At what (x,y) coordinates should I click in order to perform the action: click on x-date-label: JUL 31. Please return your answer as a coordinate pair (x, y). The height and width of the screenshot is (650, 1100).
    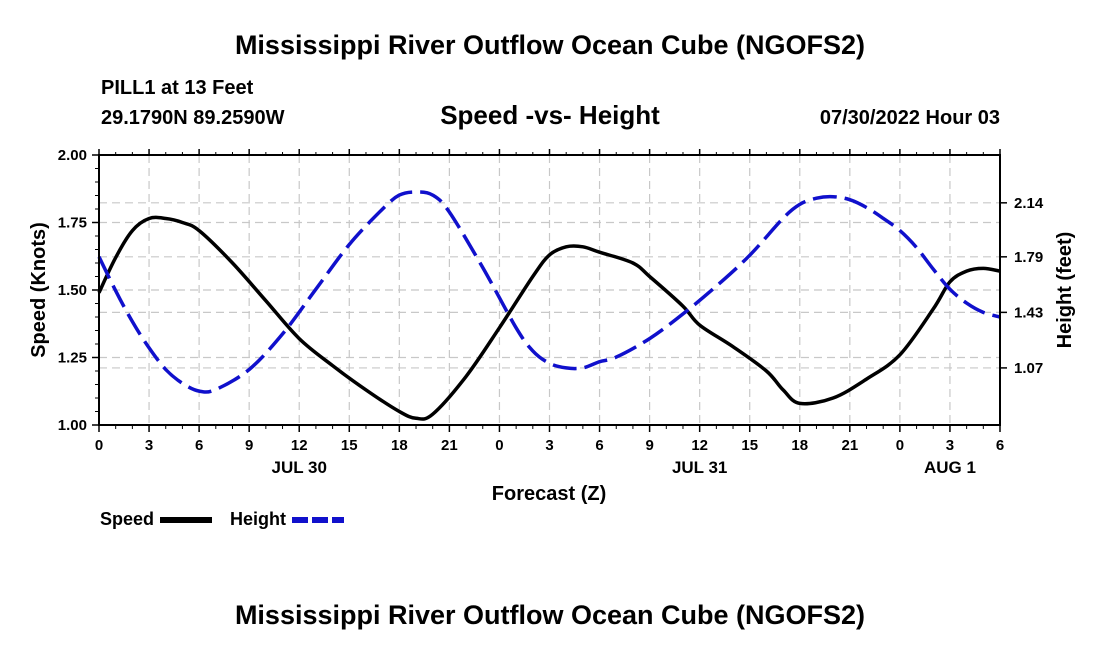
    Looking at the image, I should click on (699, 467).